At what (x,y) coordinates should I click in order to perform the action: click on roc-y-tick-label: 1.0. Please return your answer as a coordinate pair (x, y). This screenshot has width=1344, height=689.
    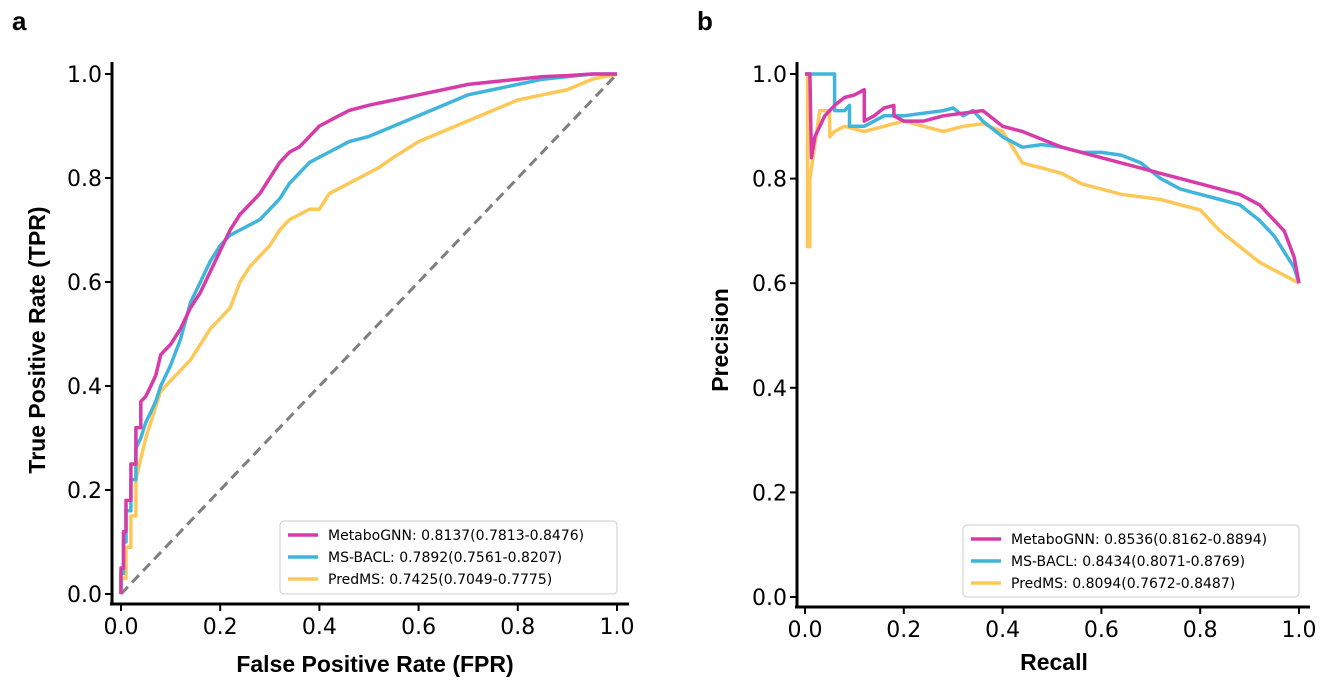
    Looking at the image, I should click on (84, 75).